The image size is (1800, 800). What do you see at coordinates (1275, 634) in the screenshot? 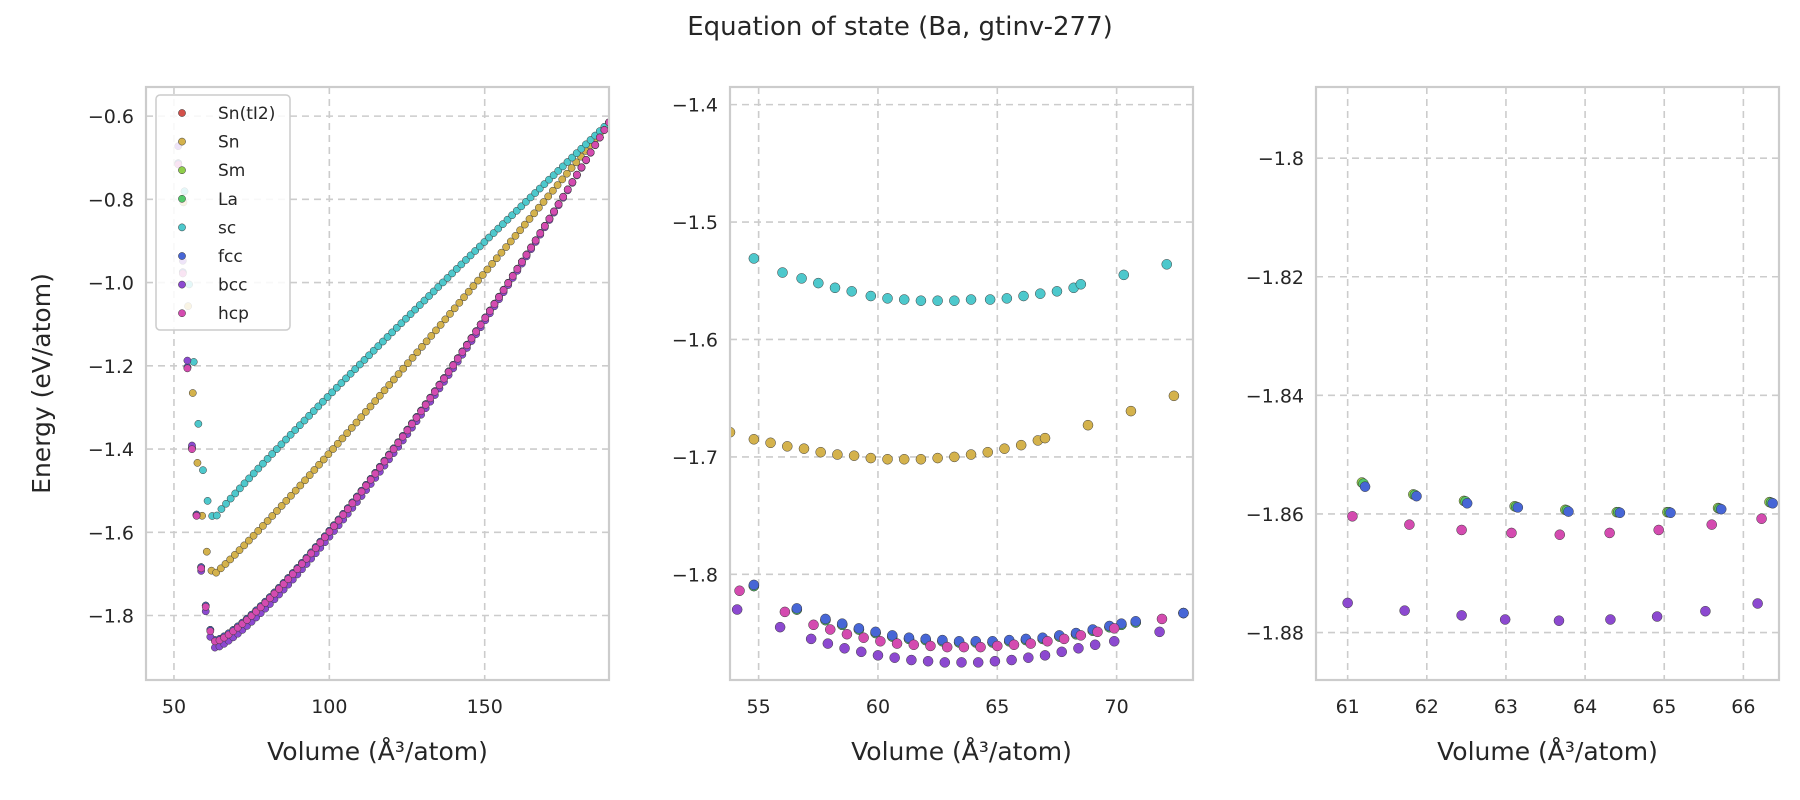
I see `y-tick-label: −1.88` at bounding box center [1275, 634].